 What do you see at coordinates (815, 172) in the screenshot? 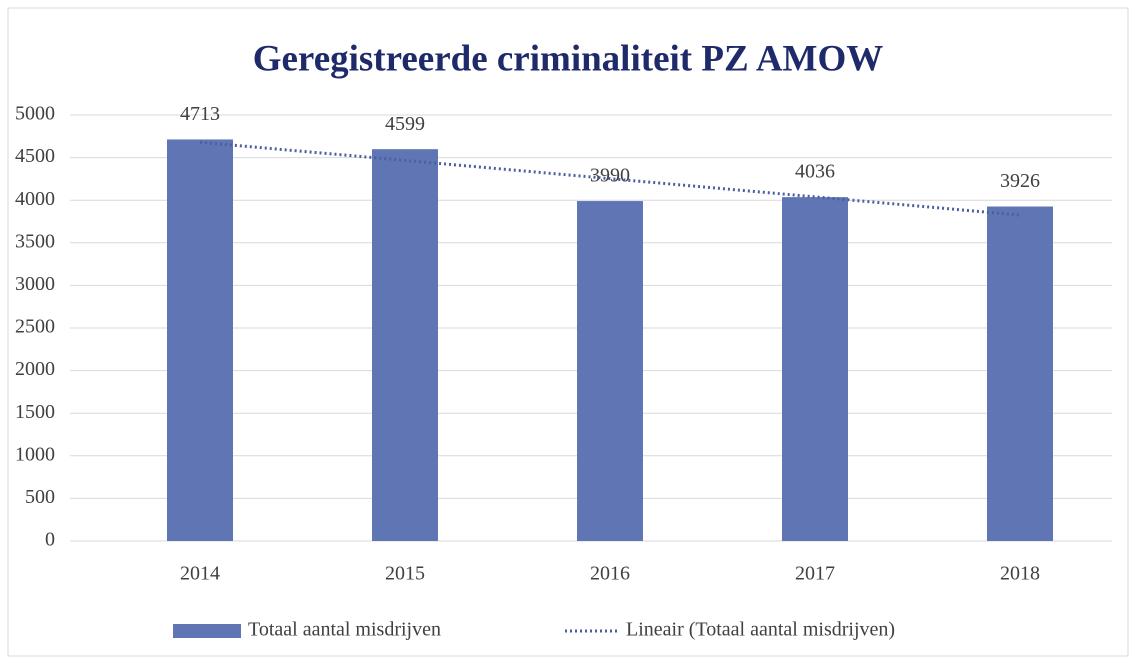
I see `data-label: 4036` at bounding box center [815, 172].